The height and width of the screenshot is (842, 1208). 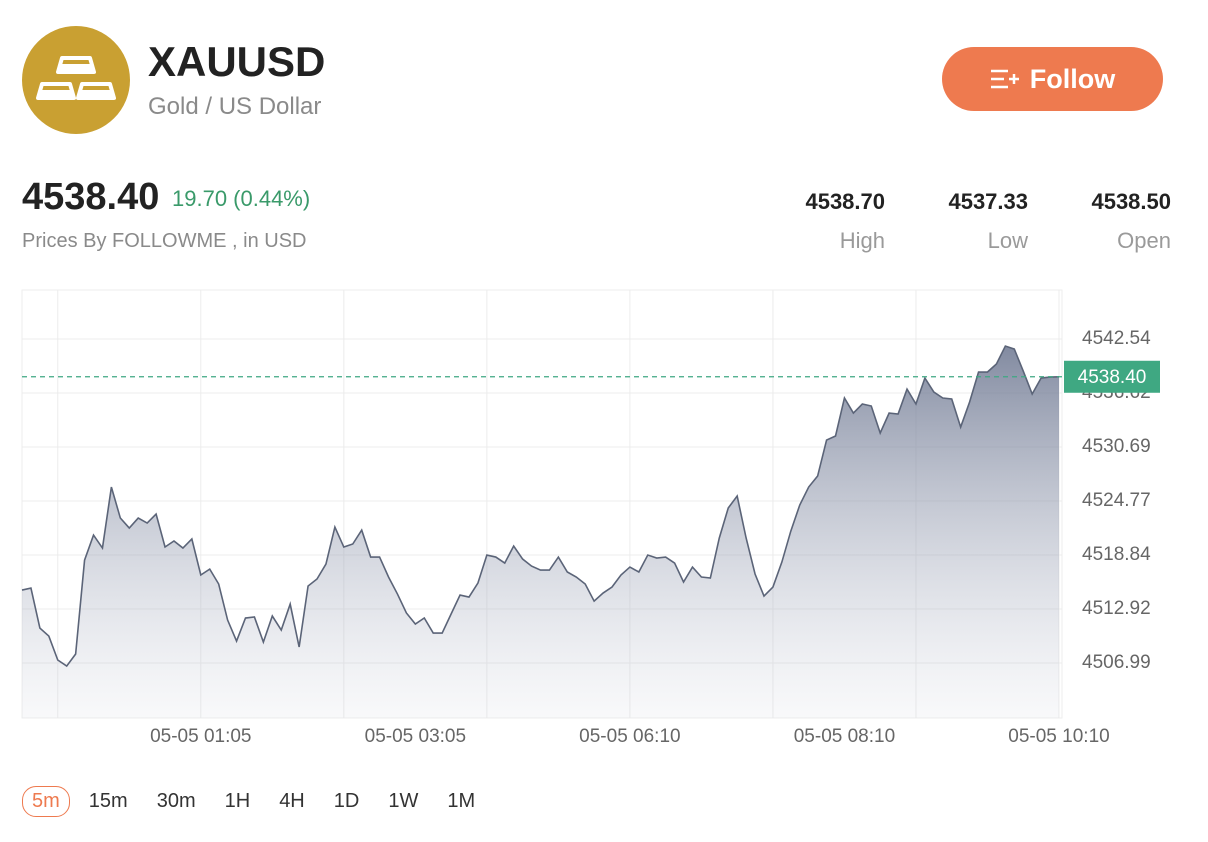 What do you see at coordinates (91, 197) in the screenshot?
I see `price: 4538.40` at bounding box center [91, 197].